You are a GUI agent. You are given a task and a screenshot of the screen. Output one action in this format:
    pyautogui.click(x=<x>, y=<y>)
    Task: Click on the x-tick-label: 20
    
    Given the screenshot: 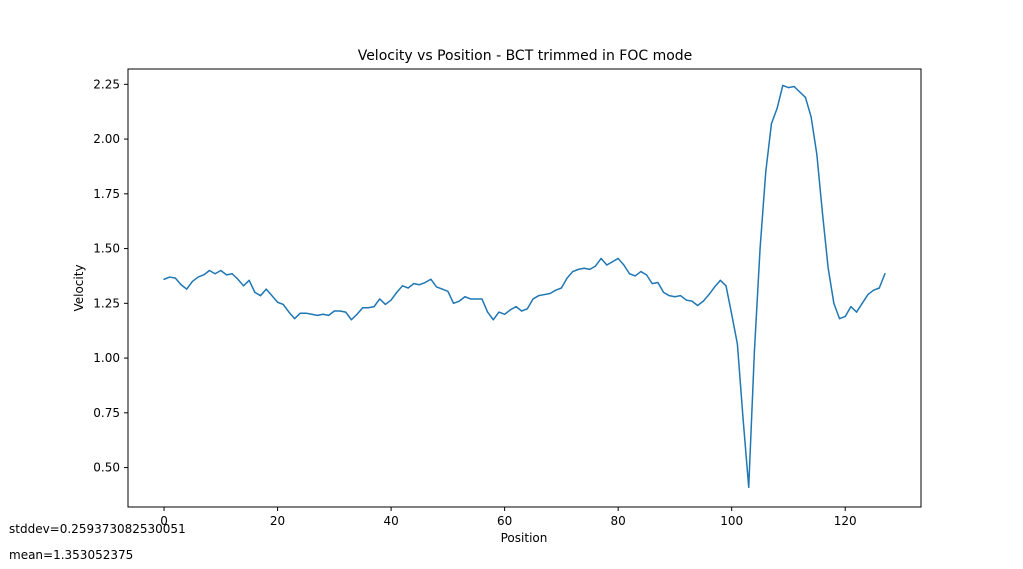 What is the action you would take?
    pyautogui.click(x=277, y=521)
    